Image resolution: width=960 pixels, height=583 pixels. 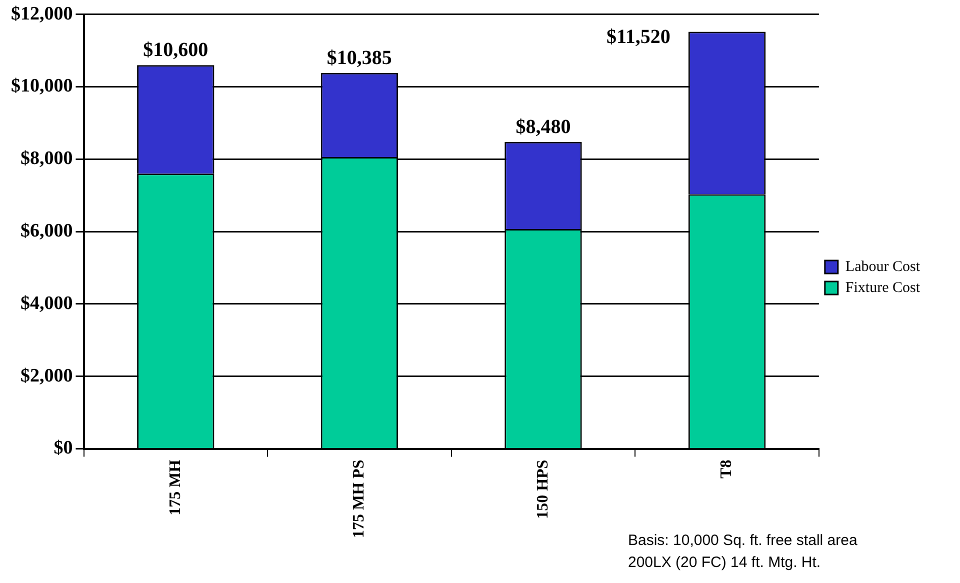 I want to click on y-tick-label: $8,000, so click(x=46, y=159).